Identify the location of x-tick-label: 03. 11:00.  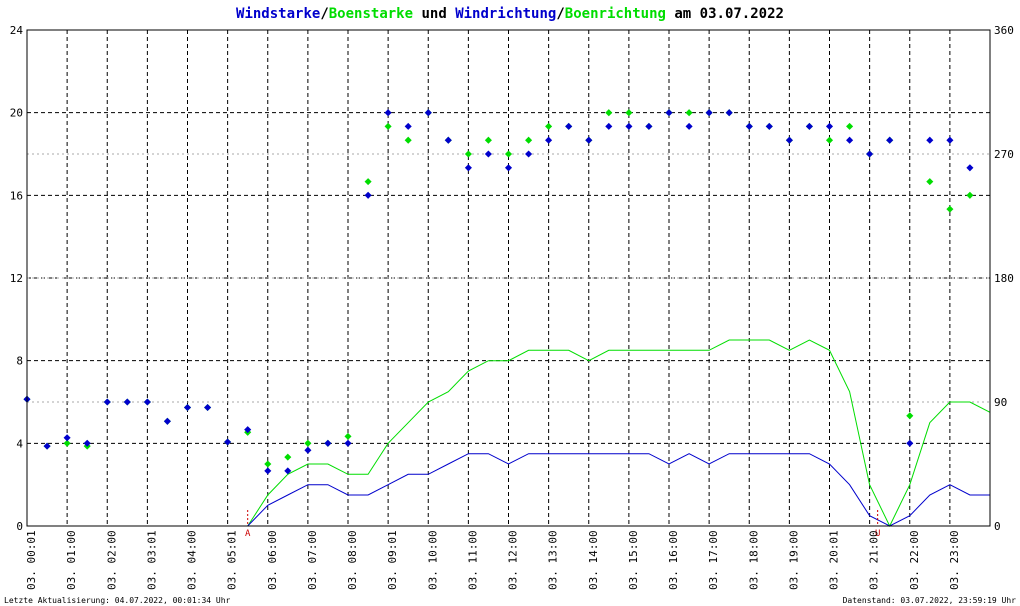
(472, 560).